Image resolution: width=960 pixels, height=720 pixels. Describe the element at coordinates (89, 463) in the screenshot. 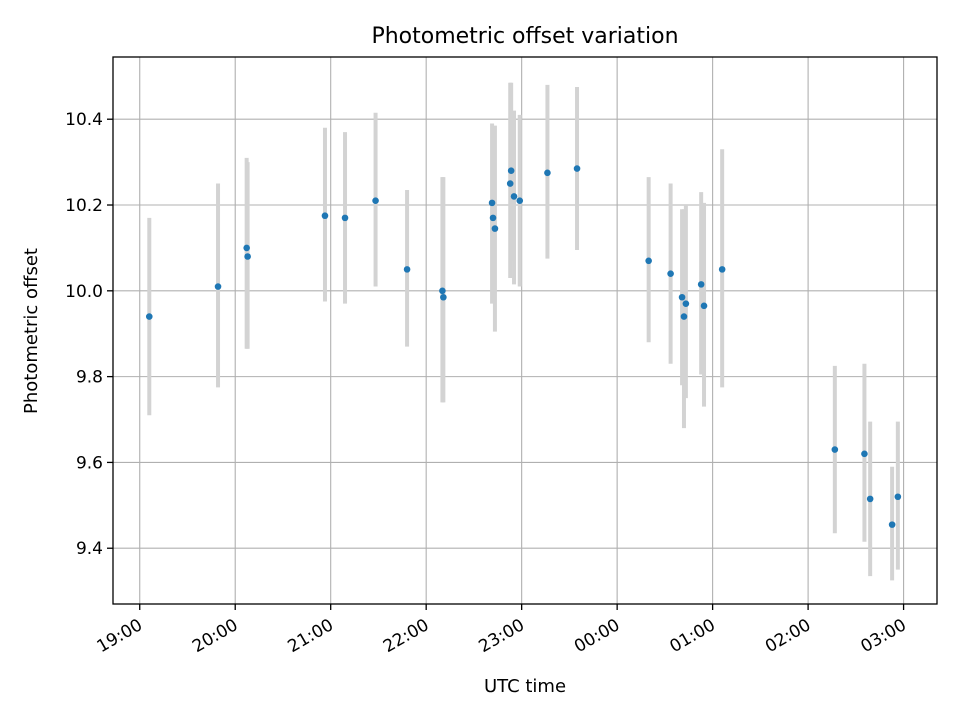

I see `y-tick-label: 9.6` at that location.